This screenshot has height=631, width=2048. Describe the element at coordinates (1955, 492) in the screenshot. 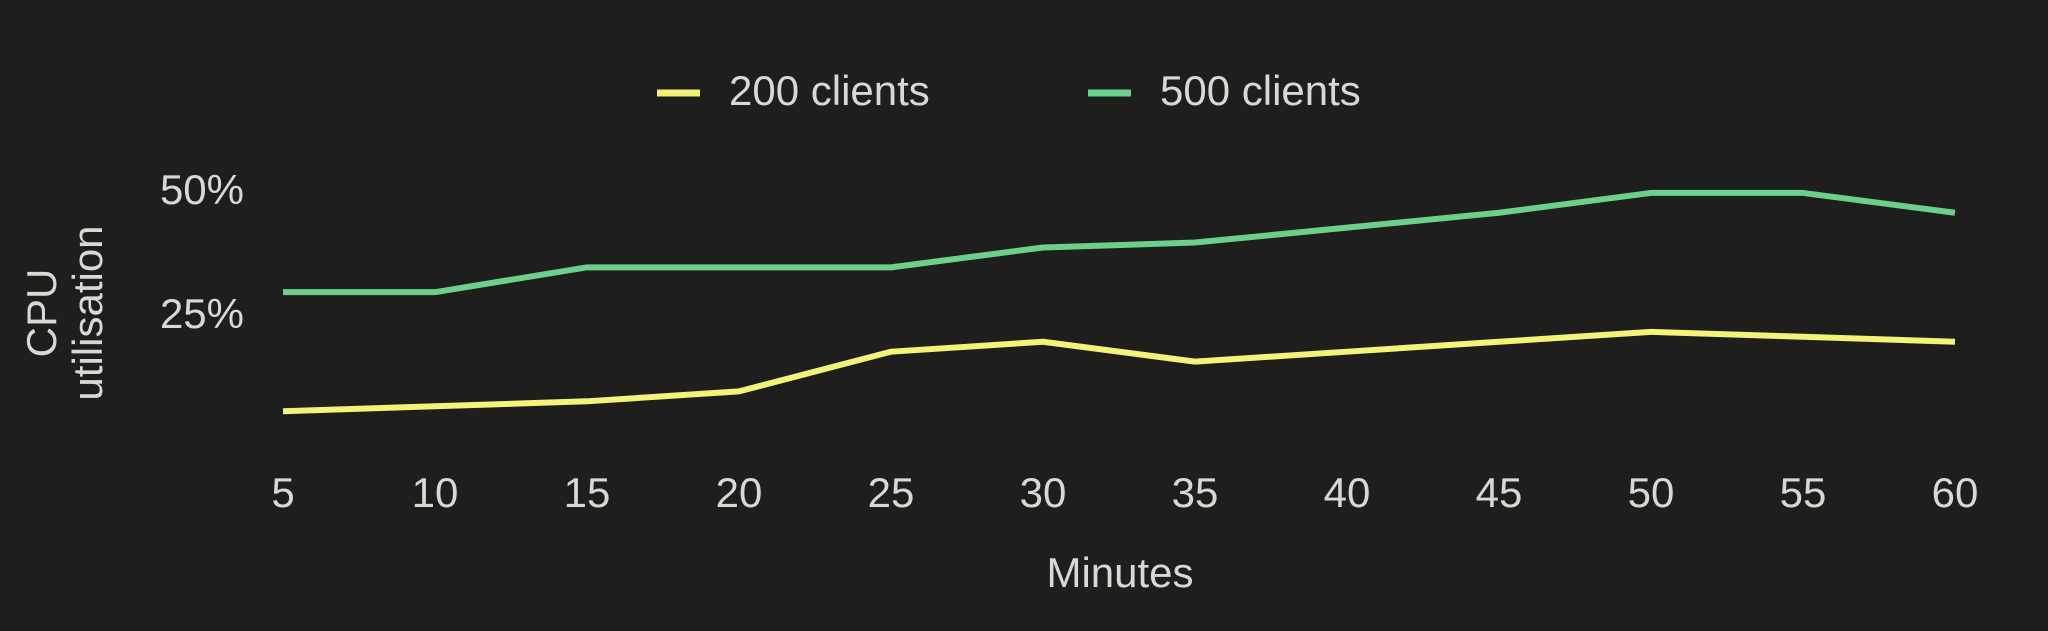

I see `x-tick-label: 60` at that location.